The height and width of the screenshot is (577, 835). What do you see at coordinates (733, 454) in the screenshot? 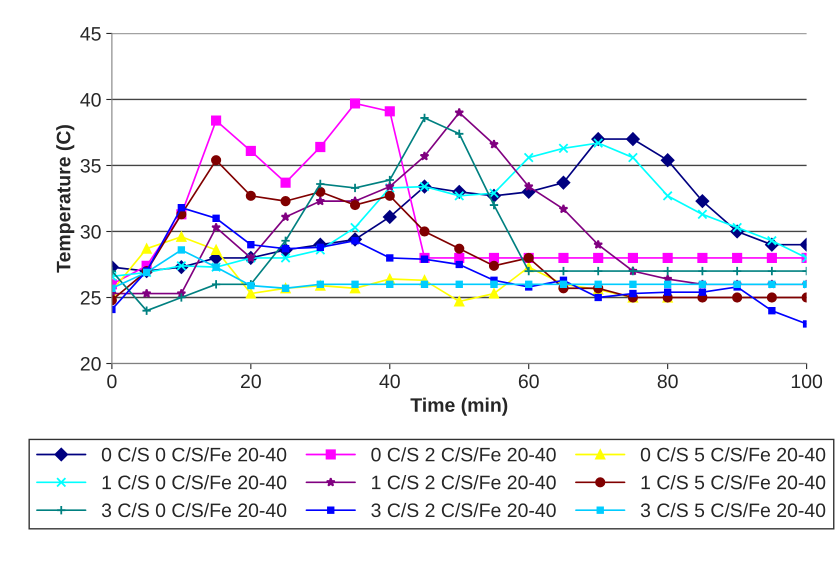
I see `legend-label: 0 C/S 5 C/S/Fe 20-40` at bounding box center [733, 454].